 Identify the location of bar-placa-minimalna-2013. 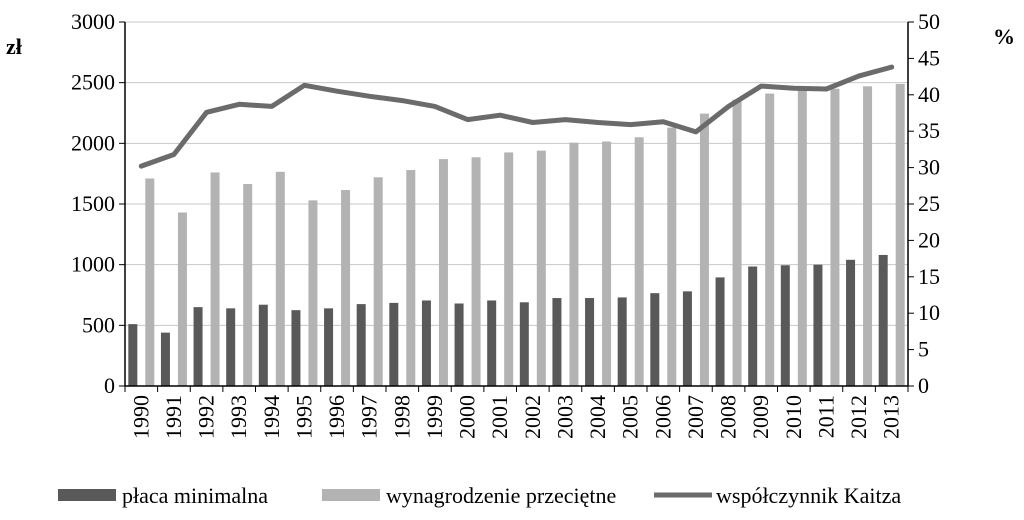
(883, 320).